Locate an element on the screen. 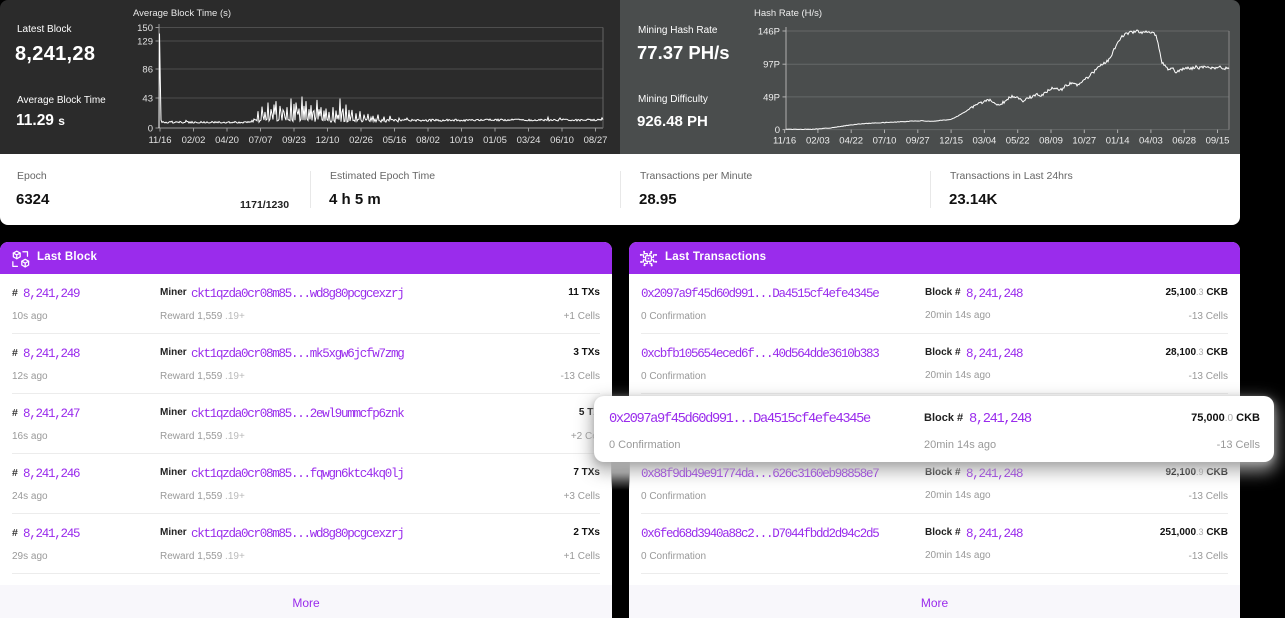  svg-text: 02/26 is located at coordinates (361, 140).